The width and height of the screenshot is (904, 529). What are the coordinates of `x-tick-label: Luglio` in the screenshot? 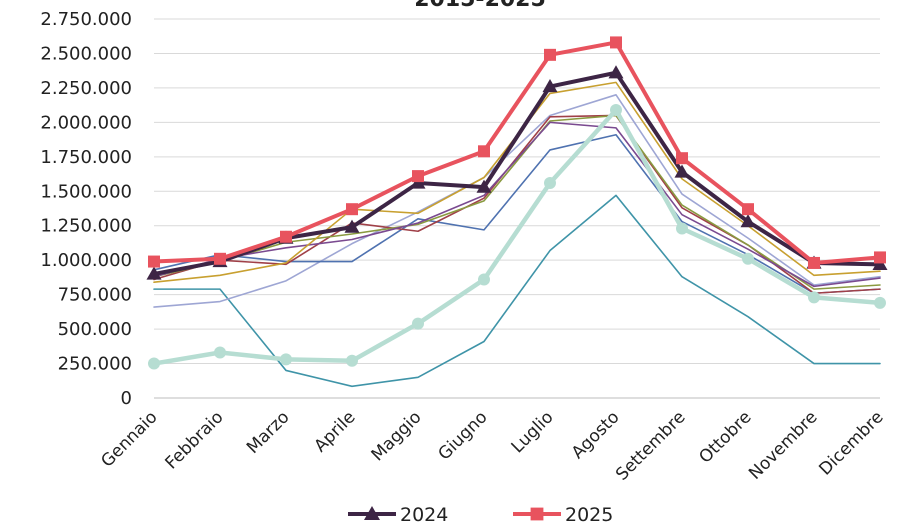 It's located at (533, 432).